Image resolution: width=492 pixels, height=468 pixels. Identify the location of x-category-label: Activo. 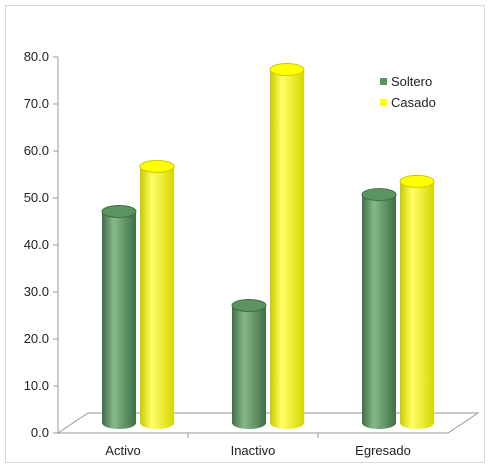
(122, 450).